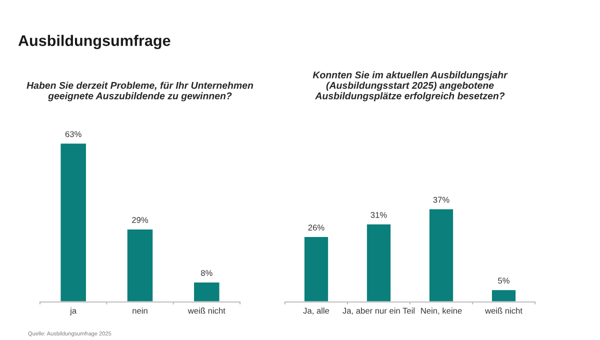 This screenshot has height=340, width=600. I want to click on data-label: 37%, so click(441, 199).